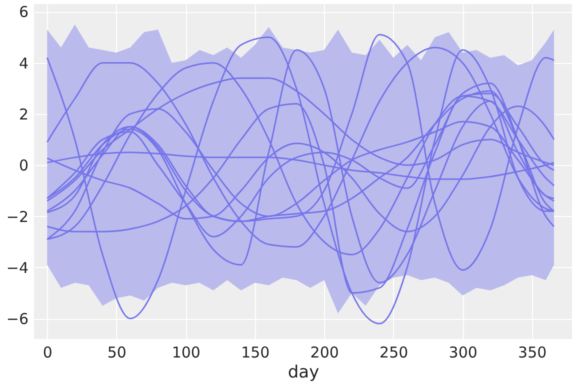 This screenshot has width=576, height=384. I want to click on x-tick-label: 350, so click(532, 353).